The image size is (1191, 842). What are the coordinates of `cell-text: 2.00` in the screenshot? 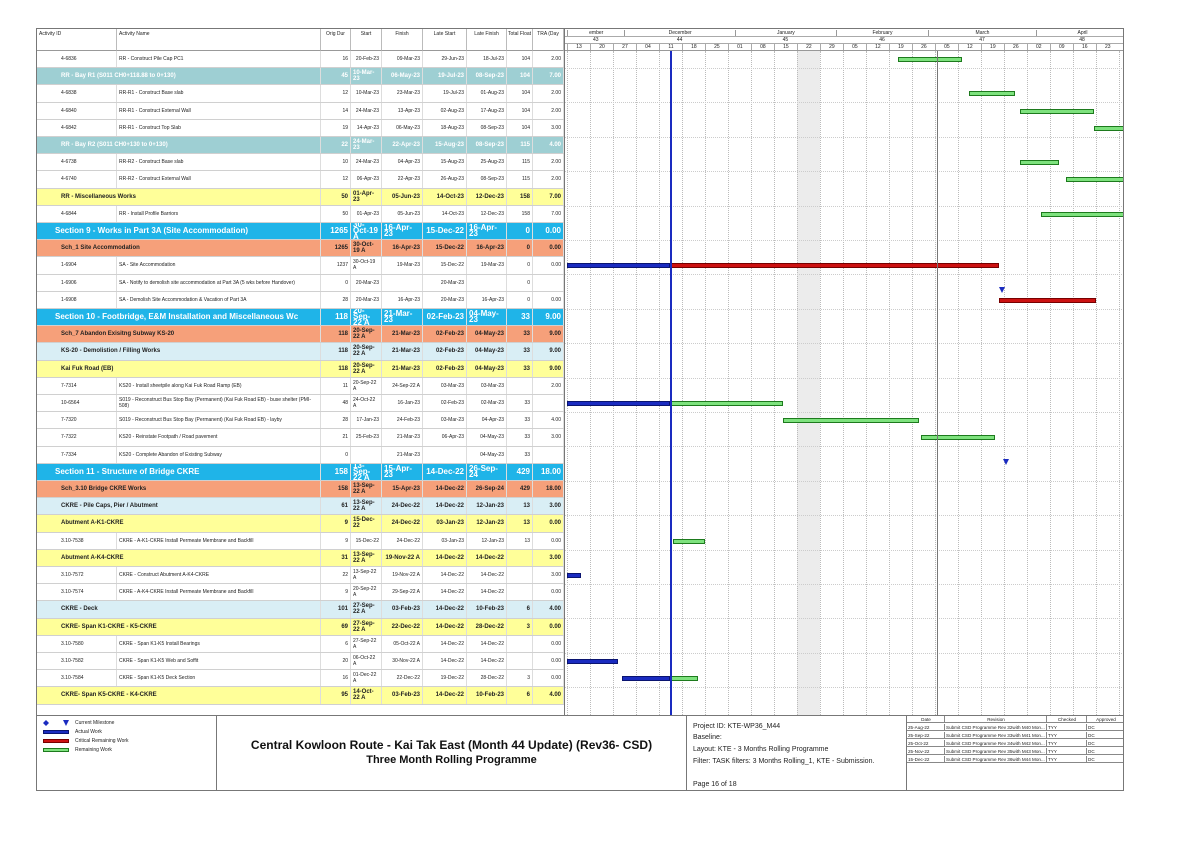 It's located at (556, 93).